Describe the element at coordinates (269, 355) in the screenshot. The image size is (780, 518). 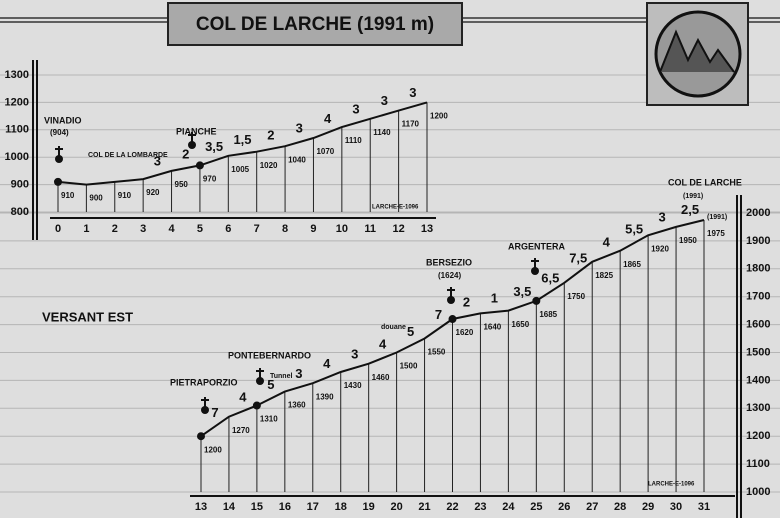
I see `annotation: PONTEBERNARDO` at that location.